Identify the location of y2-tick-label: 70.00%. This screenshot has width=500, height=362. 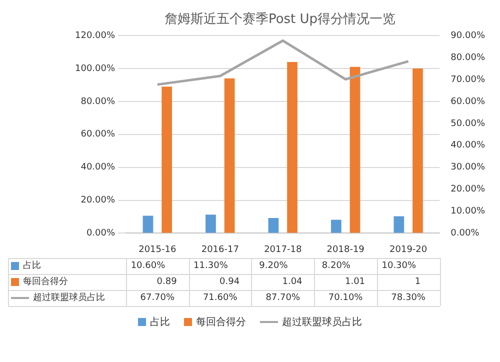
(468, 79).